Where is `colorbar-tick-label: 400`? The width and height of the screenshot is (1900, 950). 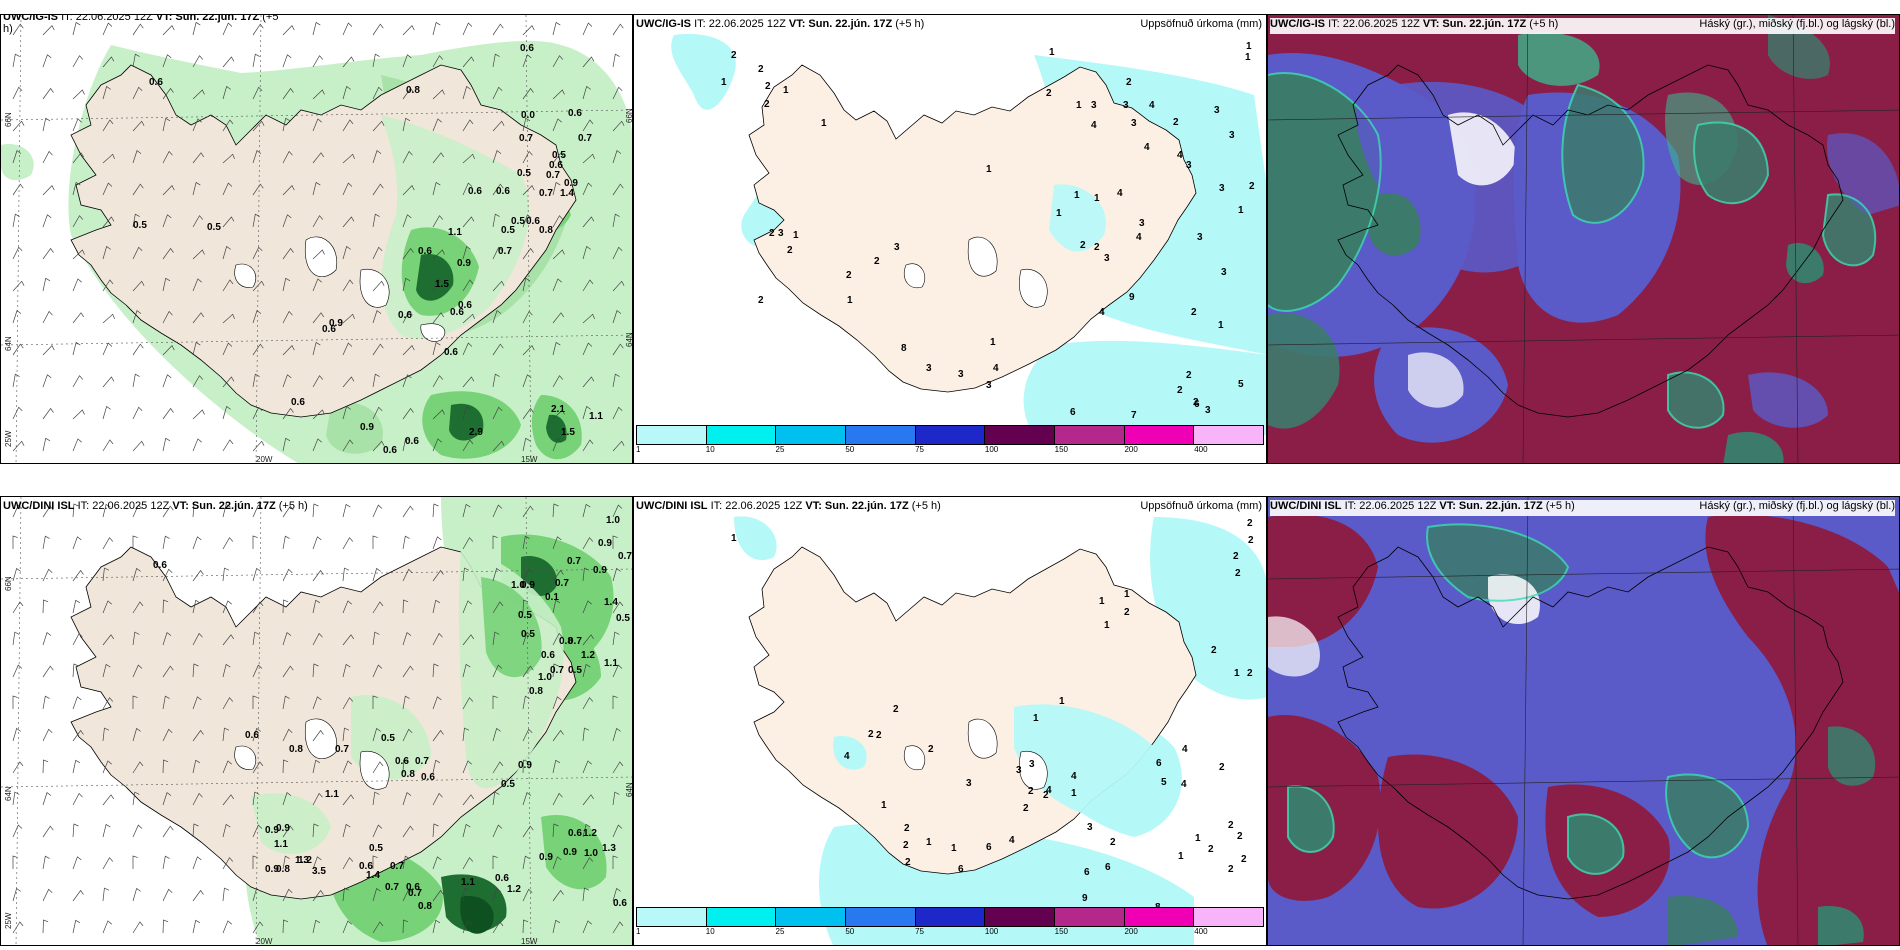 colorbar-tick-label: 400 is located at coordinates (1201, 931).